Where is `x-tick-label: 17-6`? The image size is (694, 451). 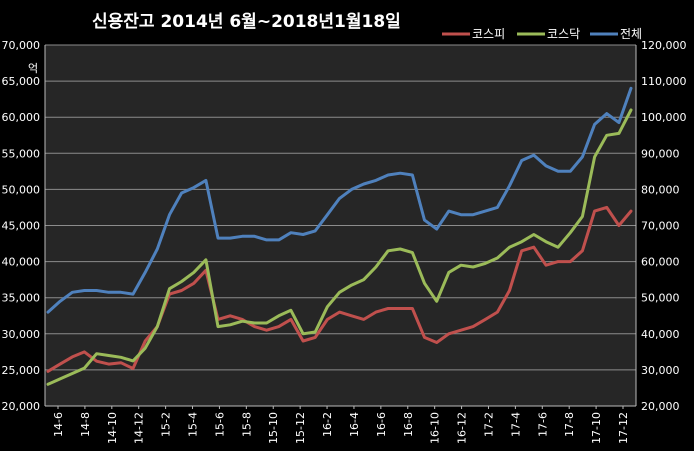 x-tick-label: 17-6 is located at coordinates (542, 424).